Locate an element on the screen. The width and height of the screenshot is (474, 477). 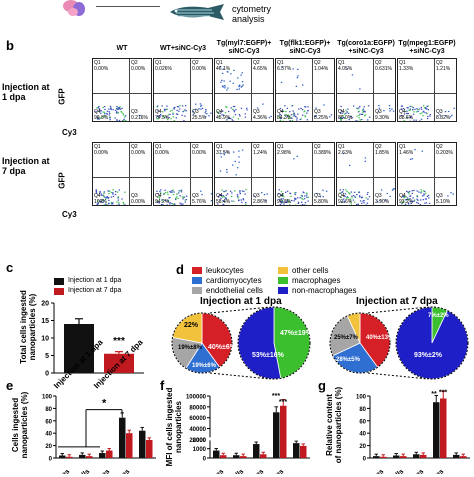
bar-5-7dpa is located at coordinates (149, 449).